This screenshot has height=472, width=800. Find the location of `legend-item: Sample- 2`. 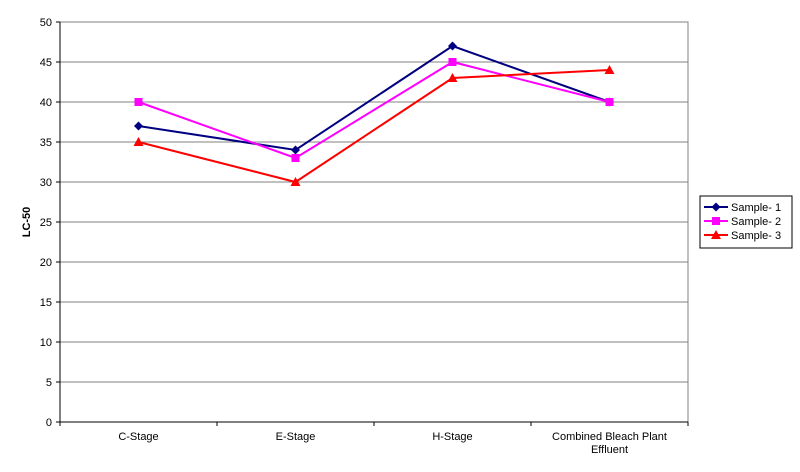

legend-item: Sample- 2 is located at coordinates (742, 222).